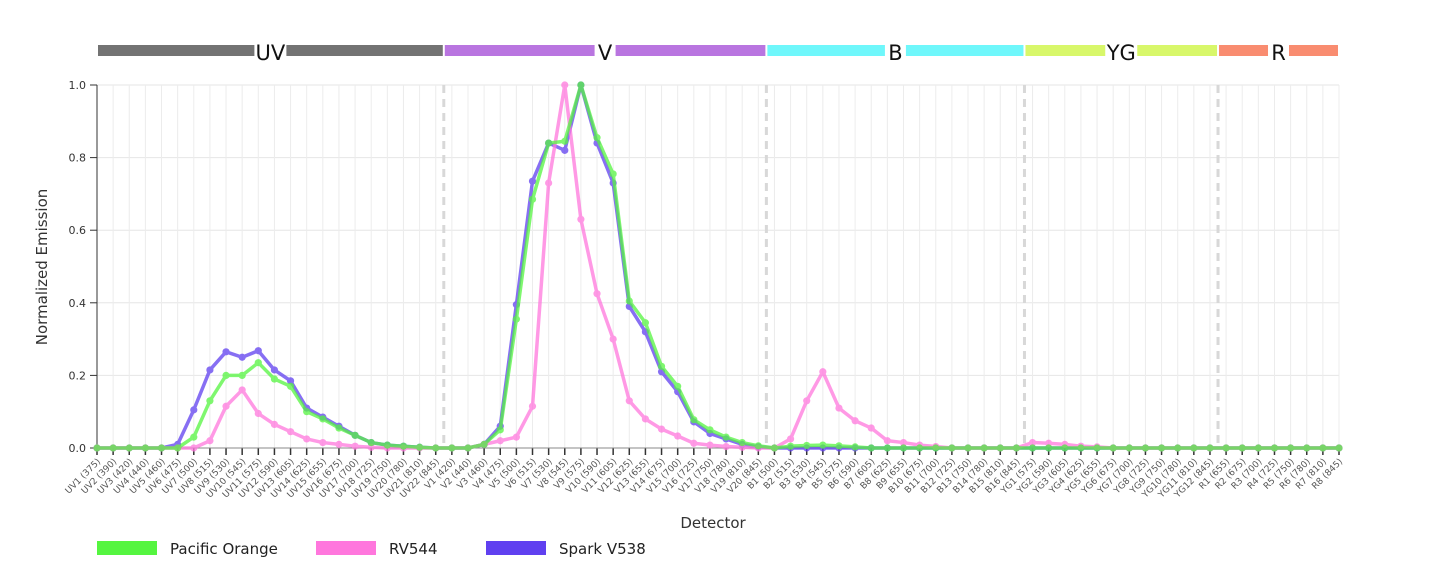 Image resolution: width=1440 pixels, height=582 pixels. I want to click on laser-label: R, so click(1278, 53).